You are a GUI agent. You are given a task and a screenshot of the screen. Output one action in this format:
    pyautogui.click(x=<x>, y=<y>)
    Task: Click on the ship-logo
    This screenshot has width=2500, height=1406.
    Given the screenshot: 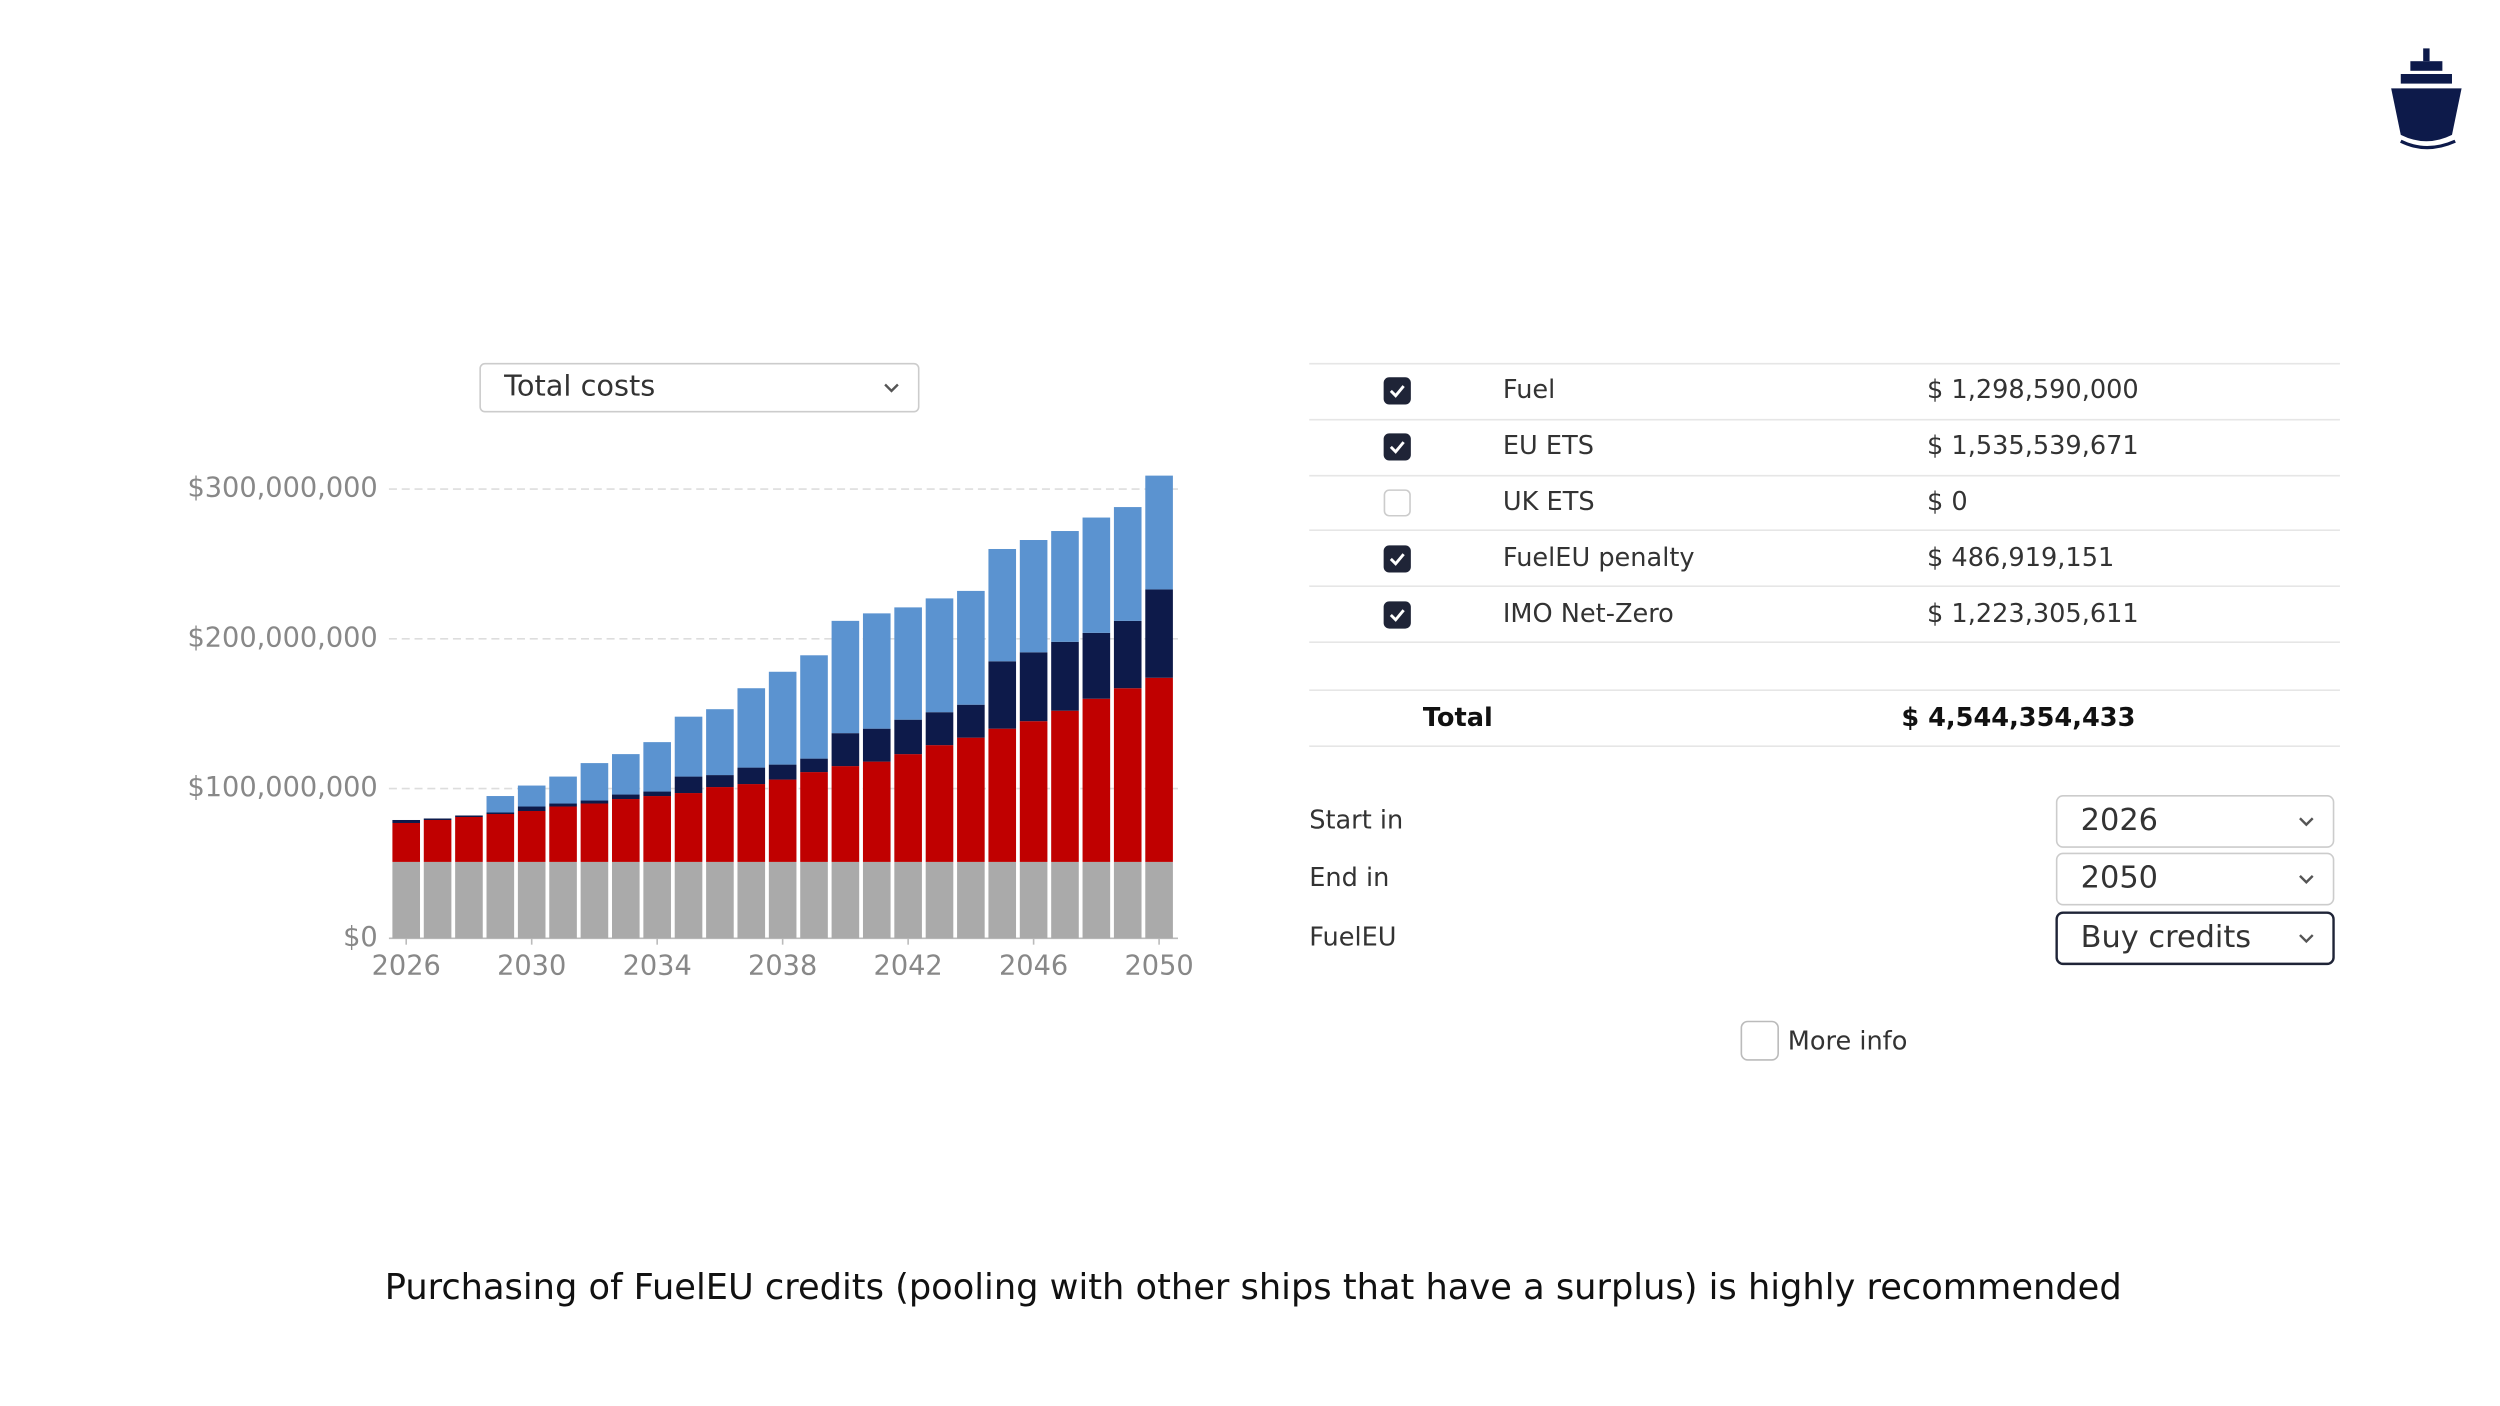 What is the action you would take?
    pyautogui.click(x=2426, y=99)
    